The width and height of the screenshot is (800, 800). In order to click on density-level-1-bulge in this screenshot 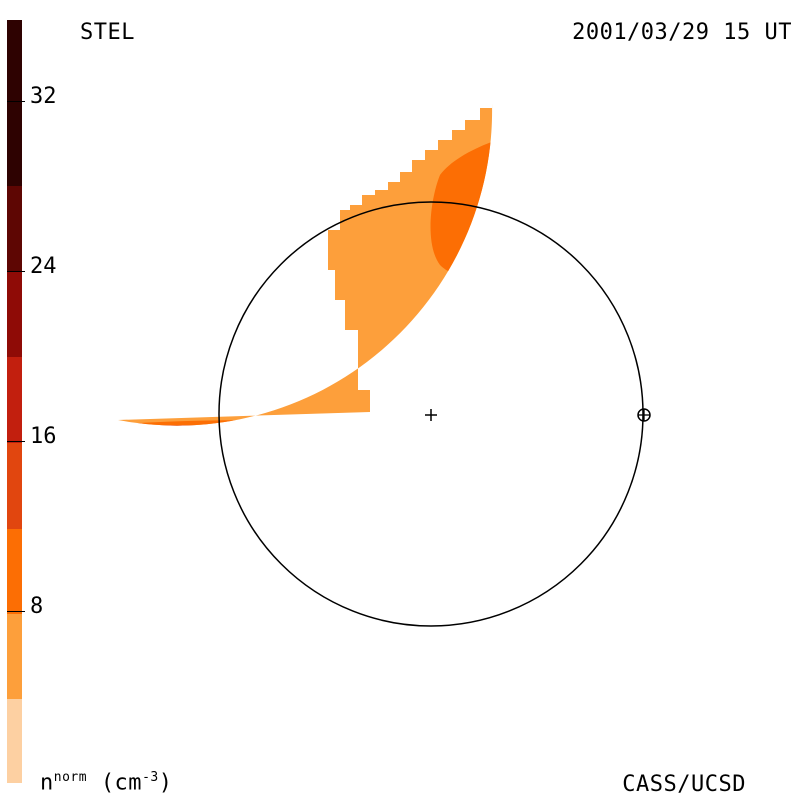, I will do `click(380, 535)`.